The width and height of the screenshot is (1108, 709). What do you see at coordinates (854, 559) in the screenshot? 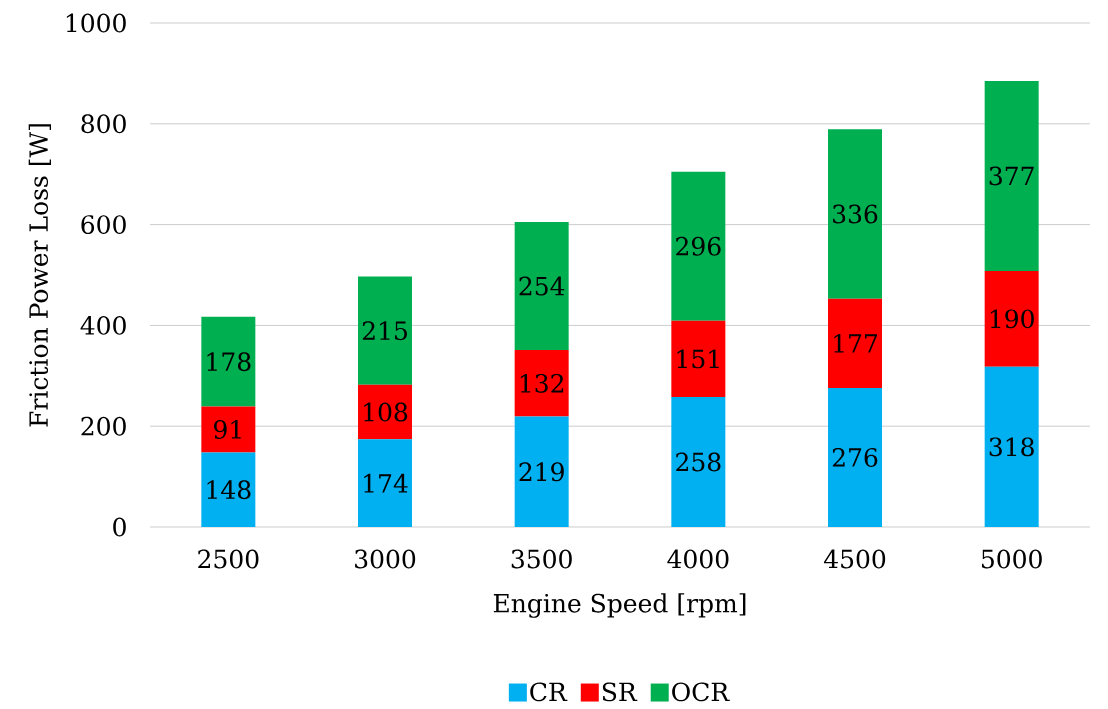
I see `x-tick-label: 4500` at bounding box center [854, 559].